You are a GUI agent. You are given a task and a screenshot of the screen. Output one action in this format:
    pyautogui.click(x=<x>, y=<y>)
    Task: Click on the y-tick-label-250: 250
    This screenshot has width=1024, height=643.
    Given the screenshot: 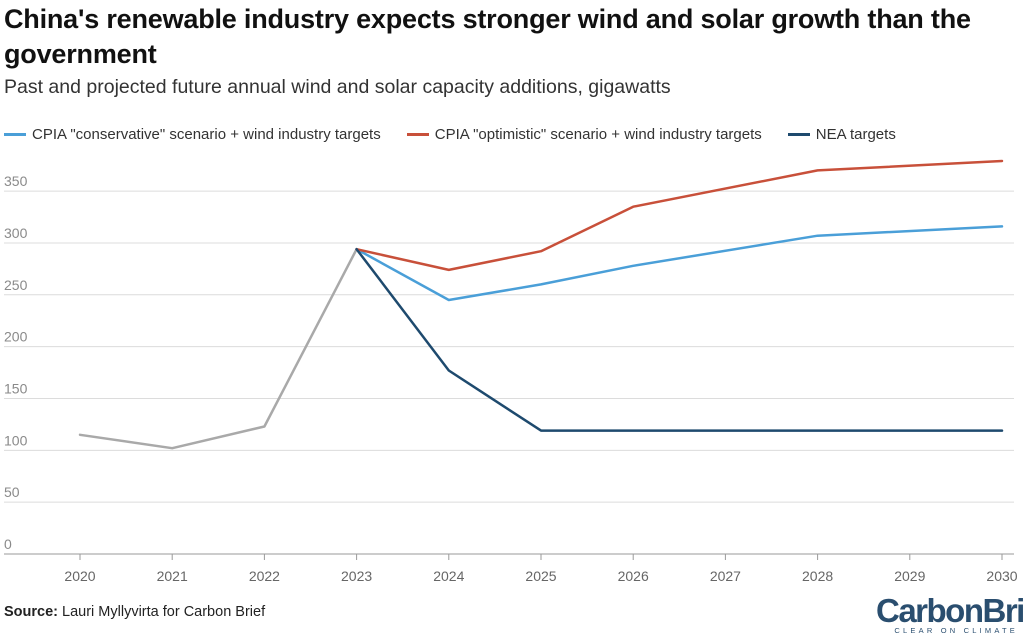 What is the action you would take?
    pyautogui.click(x=16, y=285)
    